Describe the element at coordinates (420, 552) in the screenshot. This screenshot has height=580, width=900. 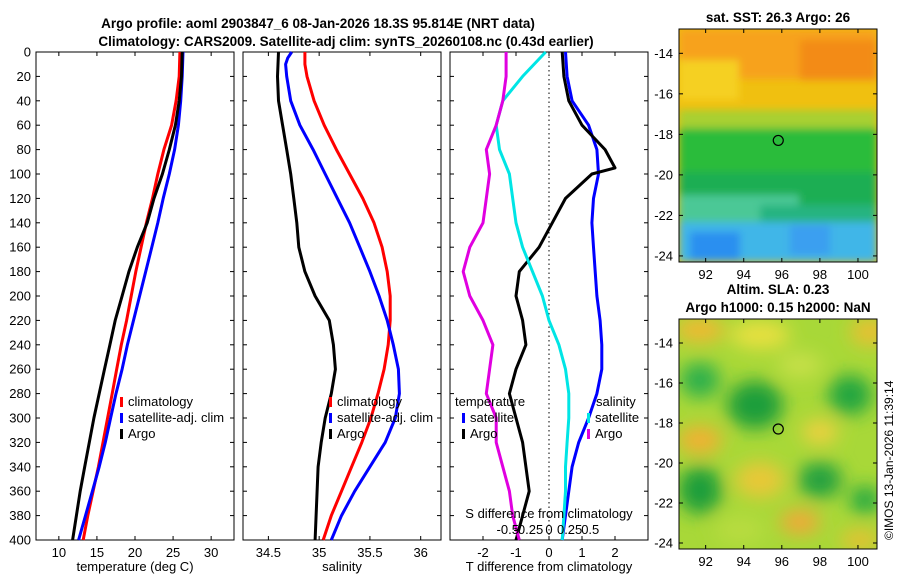
I see `x-tick-label: 36` at that location.